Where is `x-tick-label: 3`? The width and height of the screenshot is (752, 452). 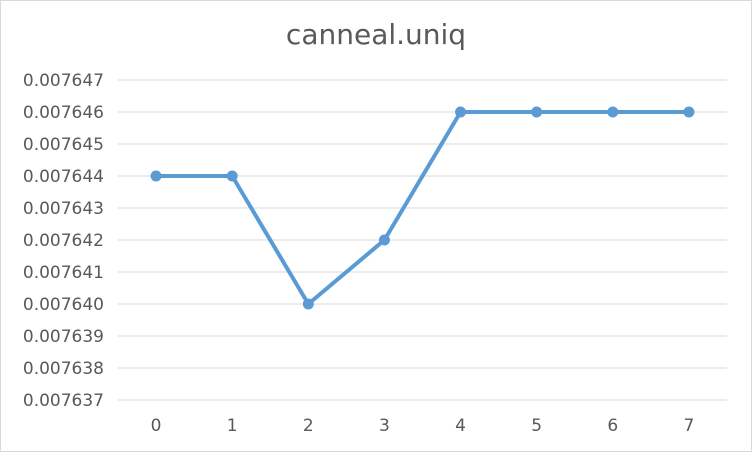 x-tick-label: 3 is located at coordinates (384, 426).